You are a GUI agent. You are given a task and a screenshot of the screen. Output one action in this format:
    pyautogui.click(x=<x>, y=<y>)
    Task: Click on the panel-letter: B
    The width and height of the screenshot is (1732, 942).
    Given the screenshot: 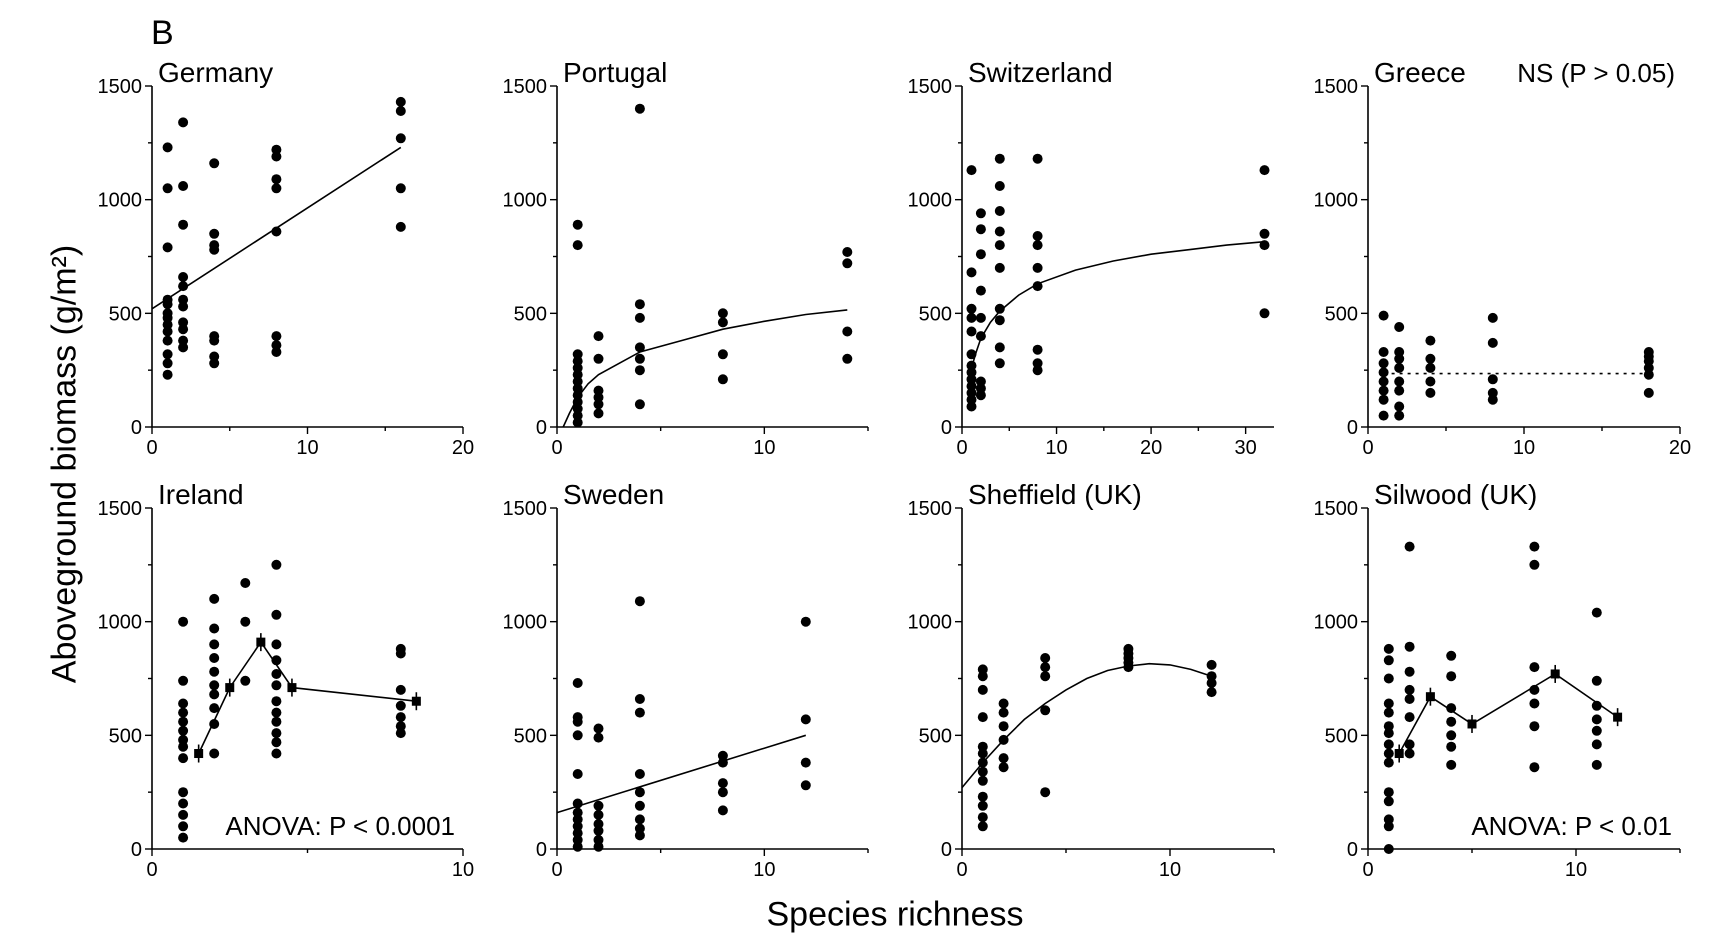 What is the action you would take?
    pyautogui.click(x=162, y=33)
    